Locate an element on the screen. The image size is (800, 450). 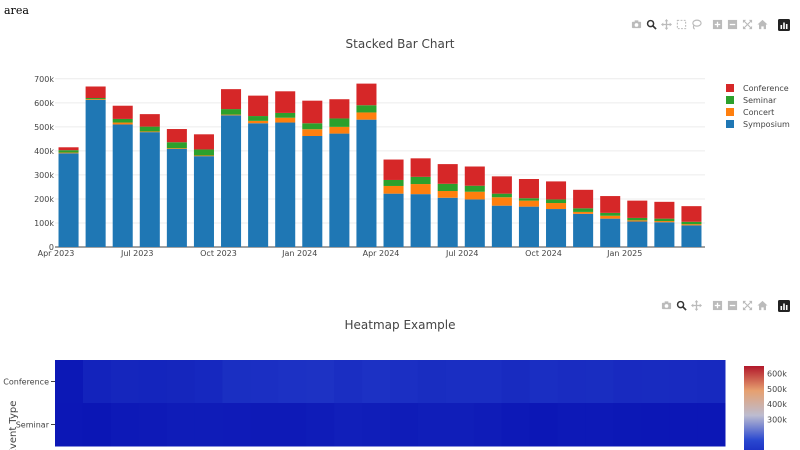
y-tick-label: 500k is located at coordinates (44, 127).